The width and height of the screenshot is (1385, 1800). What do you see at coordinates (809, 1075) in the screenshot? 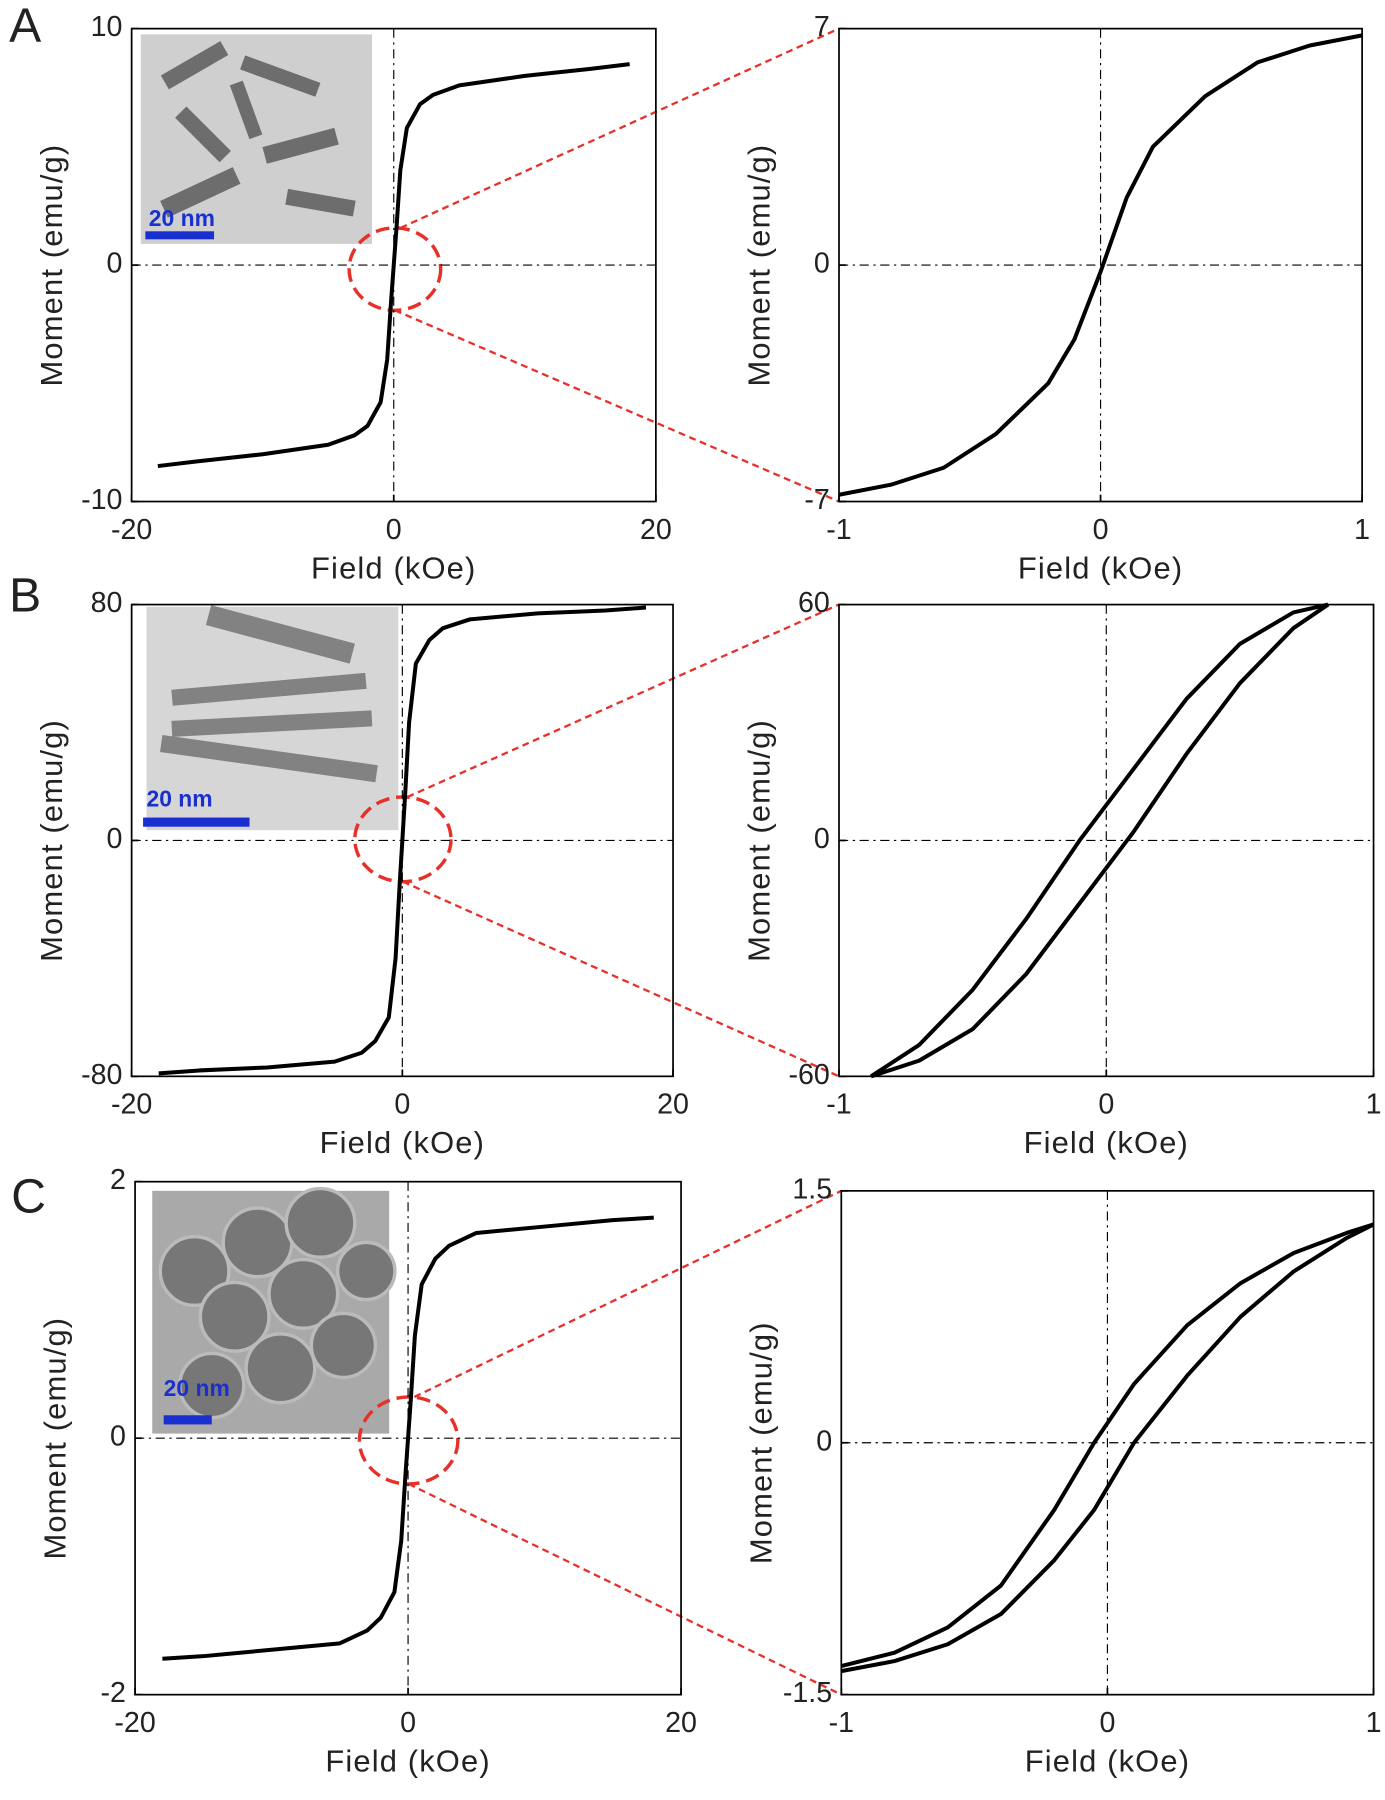
I see `y-tick-label: -60` at bounding box center [809, 1075].